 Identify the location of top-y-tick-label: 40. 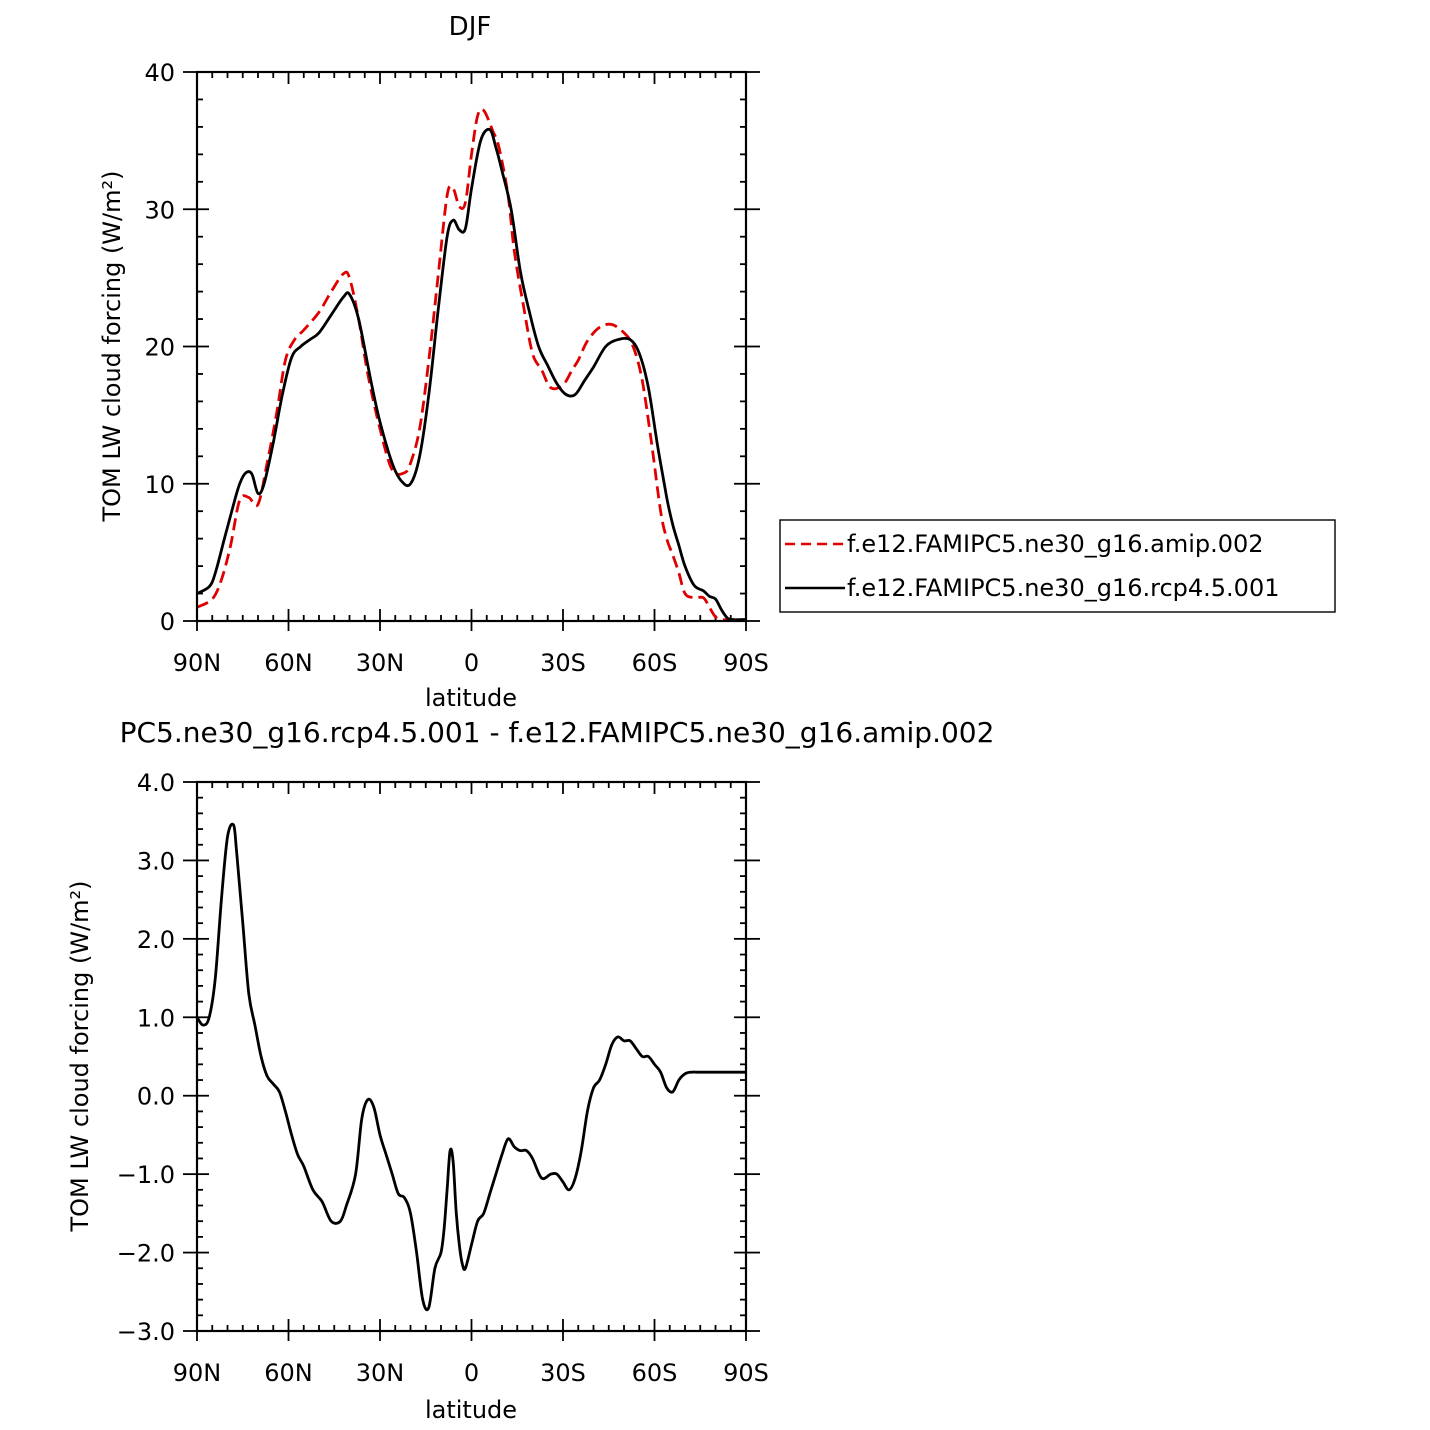
(159, 73).